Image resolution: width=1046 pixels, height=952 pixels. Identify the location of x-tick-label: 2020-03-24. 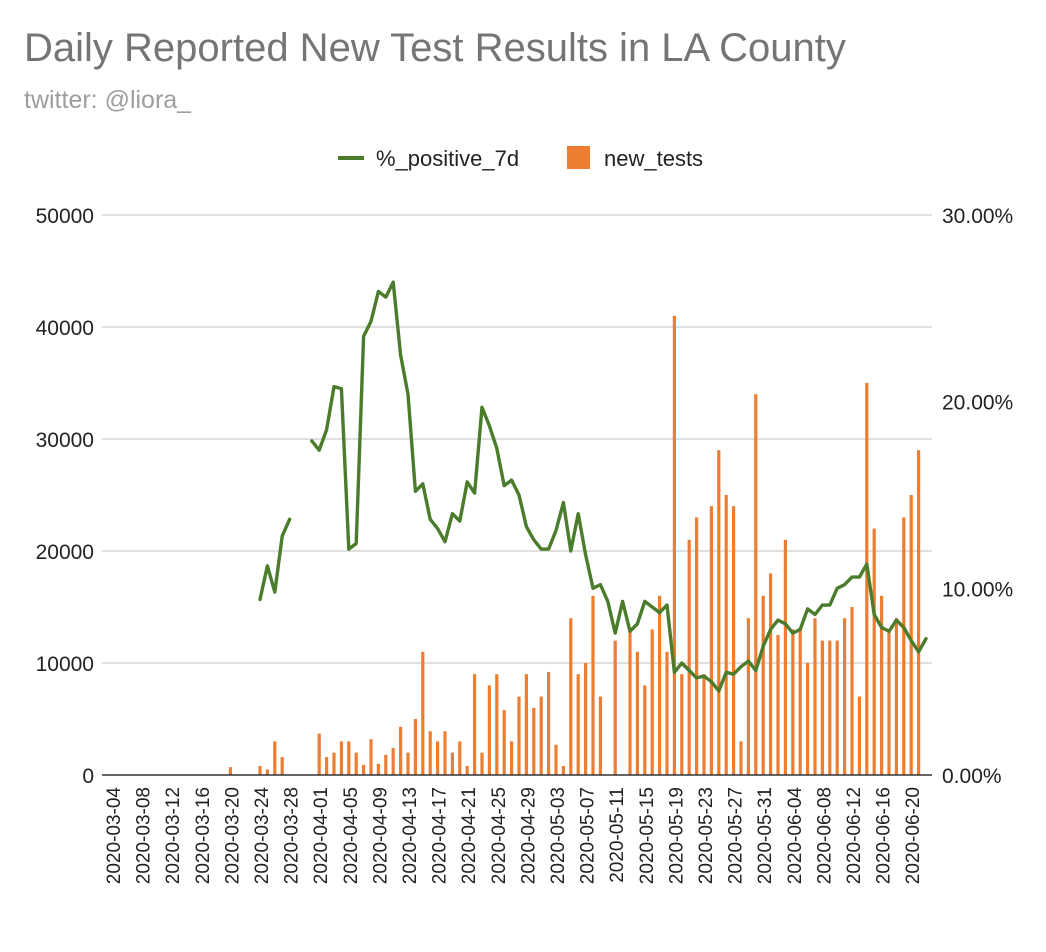
(262, 836).